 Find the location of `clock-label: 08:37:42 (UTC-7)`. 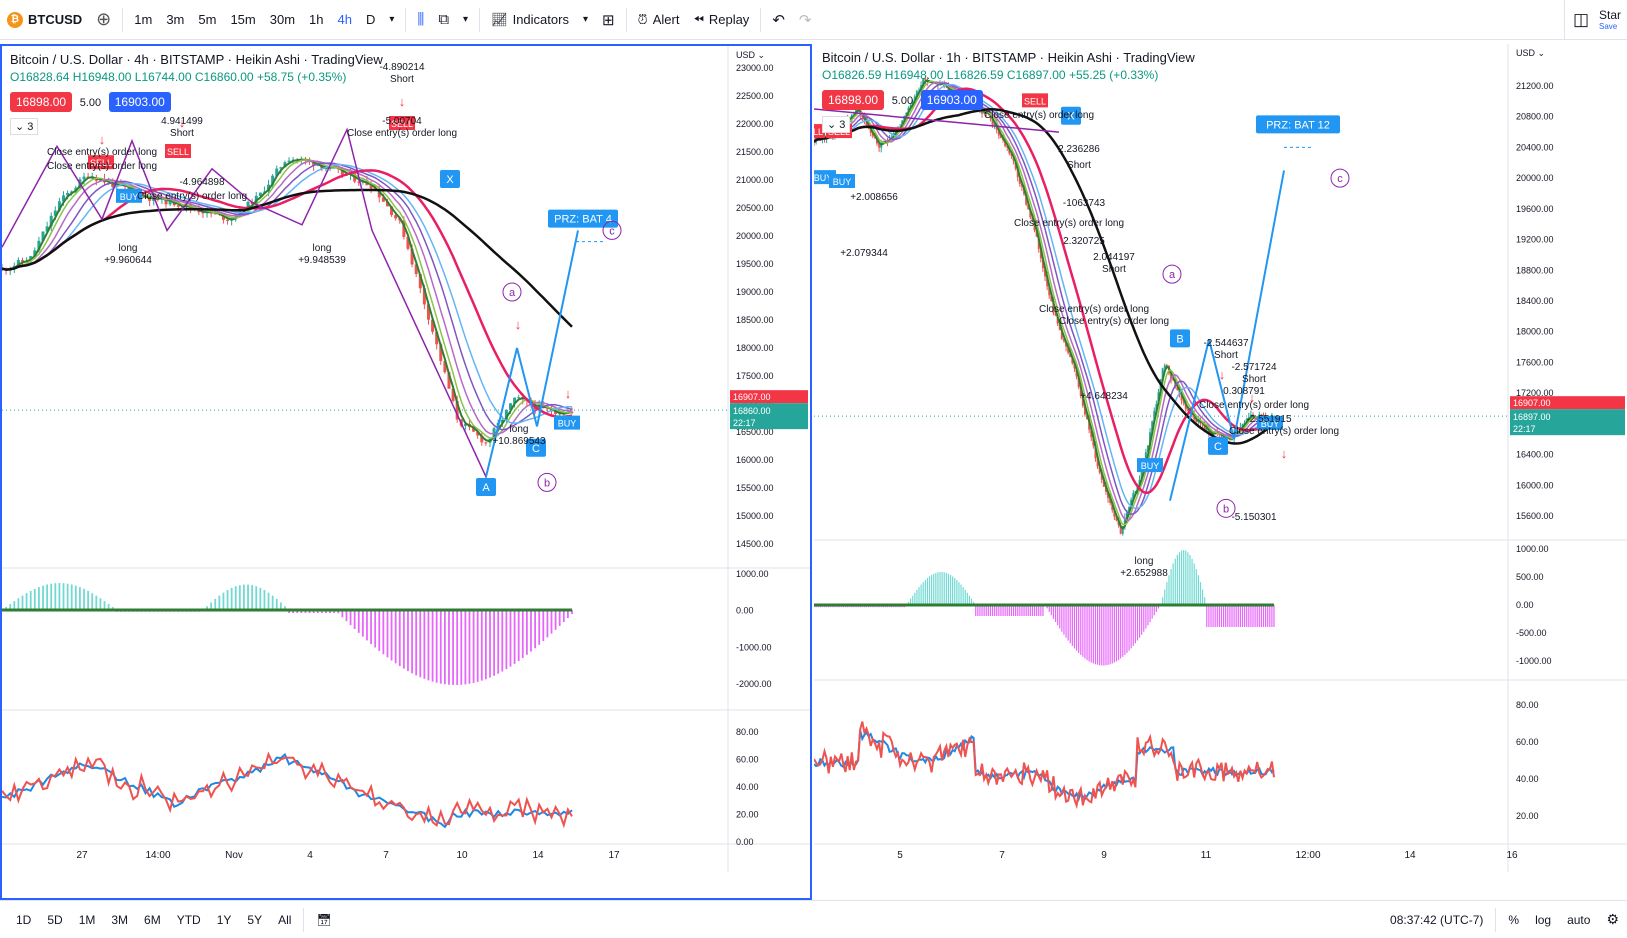

clock-label: 08:37:42 (UTC-7) is located at coordinates (1437, 919).